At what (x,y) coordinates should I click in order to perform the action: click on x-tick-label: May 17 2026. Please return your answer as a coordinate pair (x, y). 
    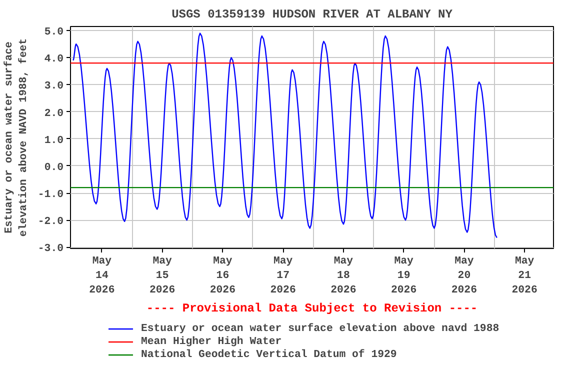
    Looking at the image, I should click on (283, 276).